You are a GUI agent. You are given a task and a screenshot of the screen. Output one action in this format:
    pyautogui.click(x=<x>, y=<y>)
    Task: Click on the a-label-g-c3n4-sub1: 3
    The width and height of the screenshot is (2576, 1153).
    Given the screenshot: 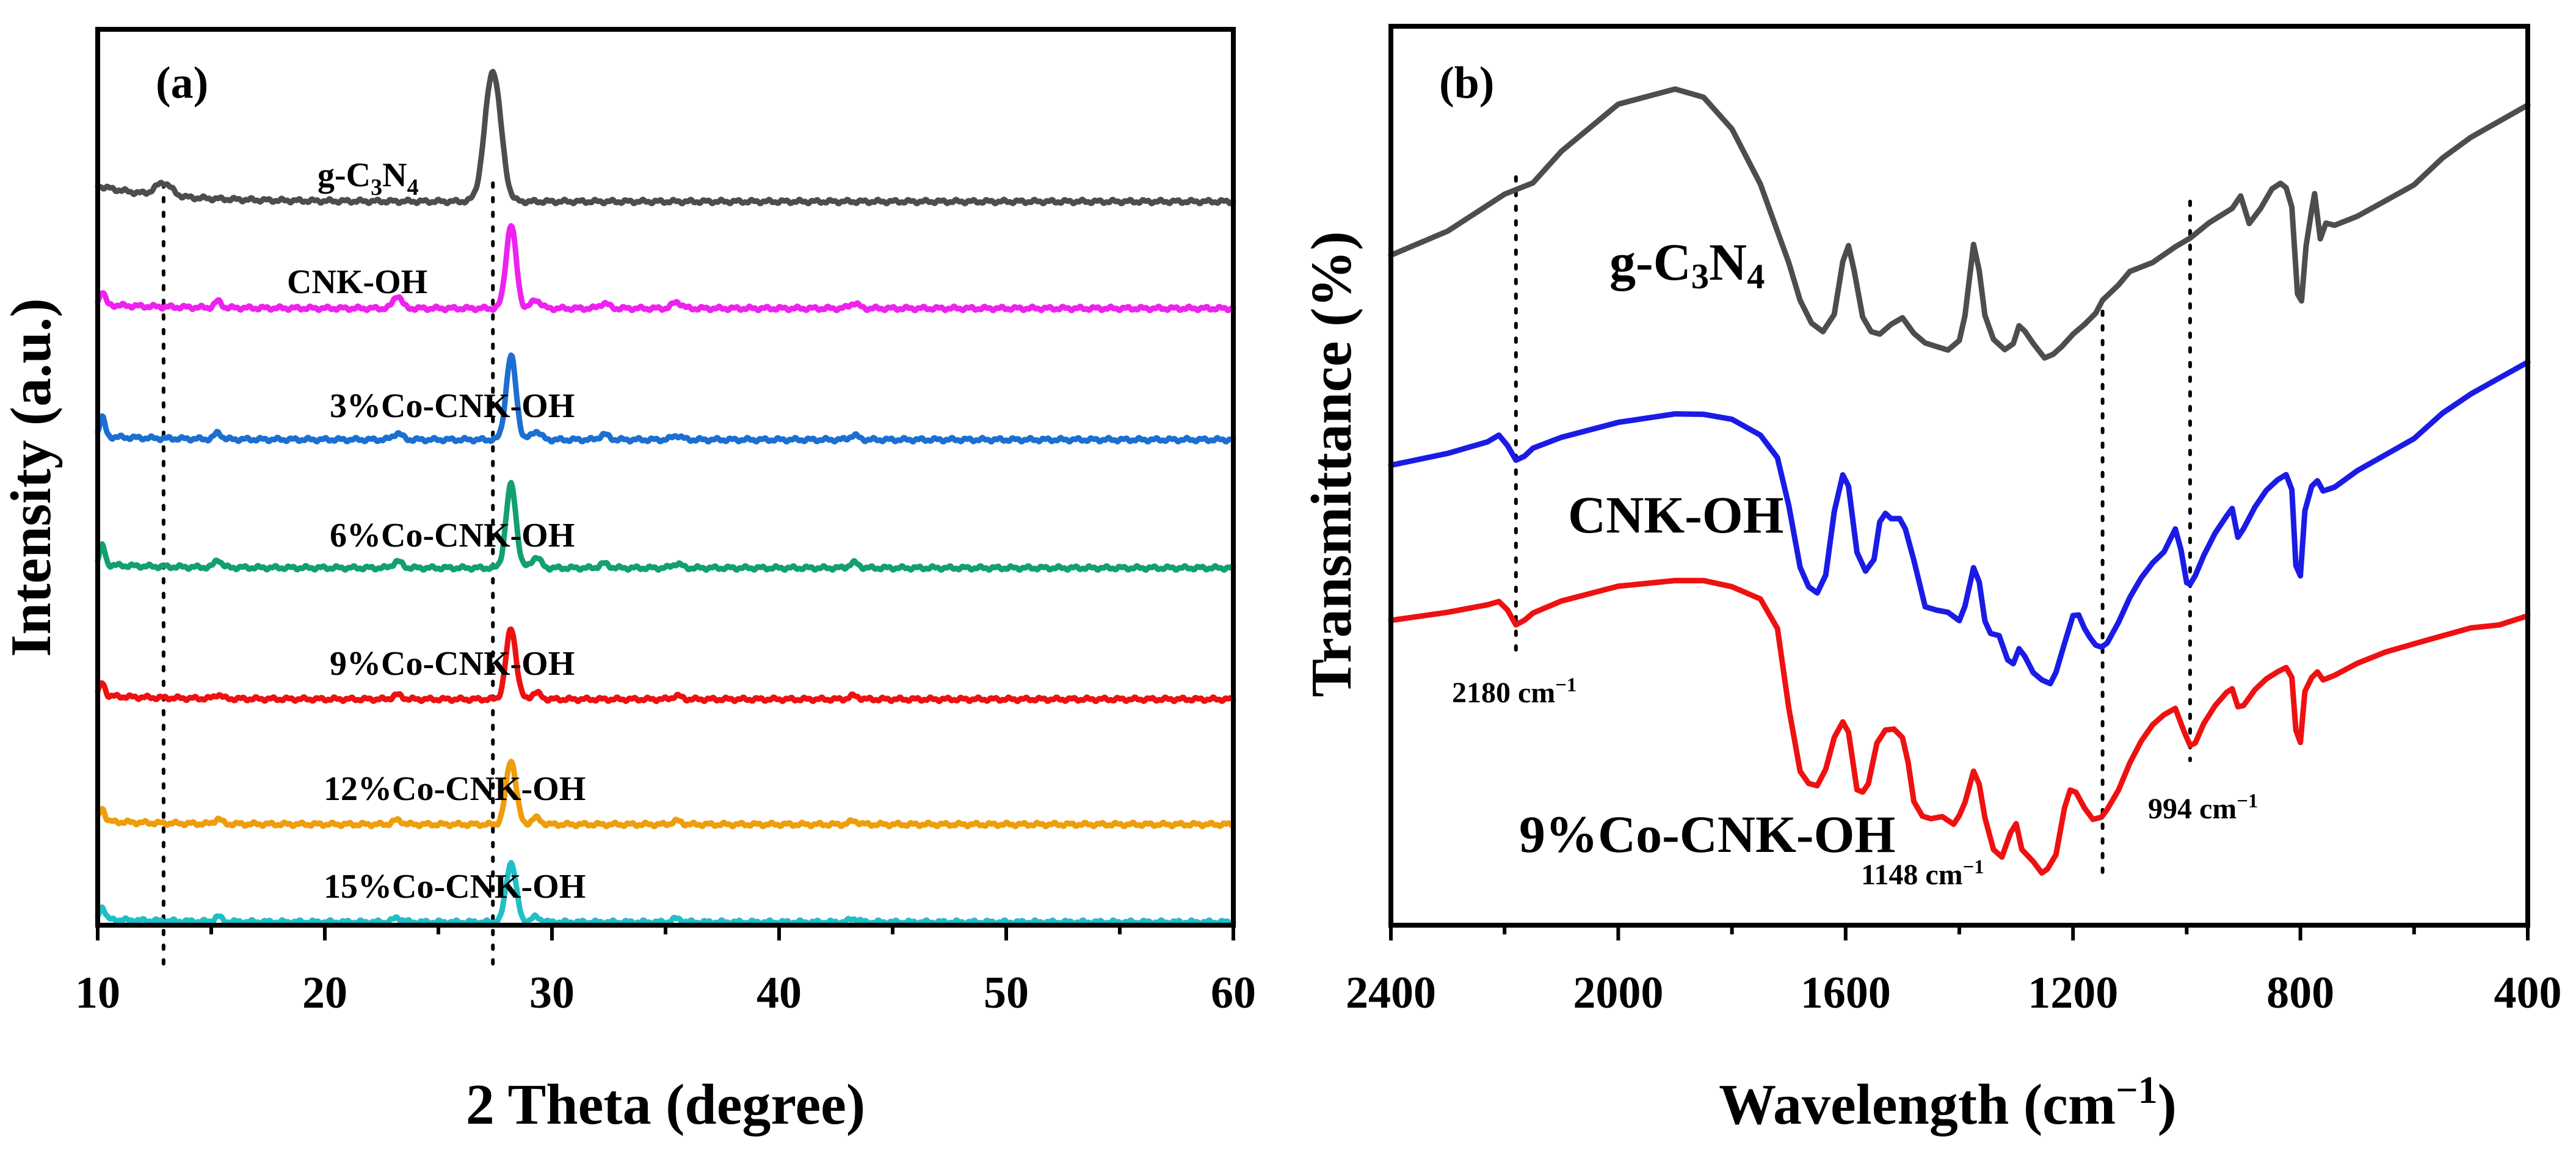 What is the action you would take?
    pyautogui.click(x=376, y=187)
    